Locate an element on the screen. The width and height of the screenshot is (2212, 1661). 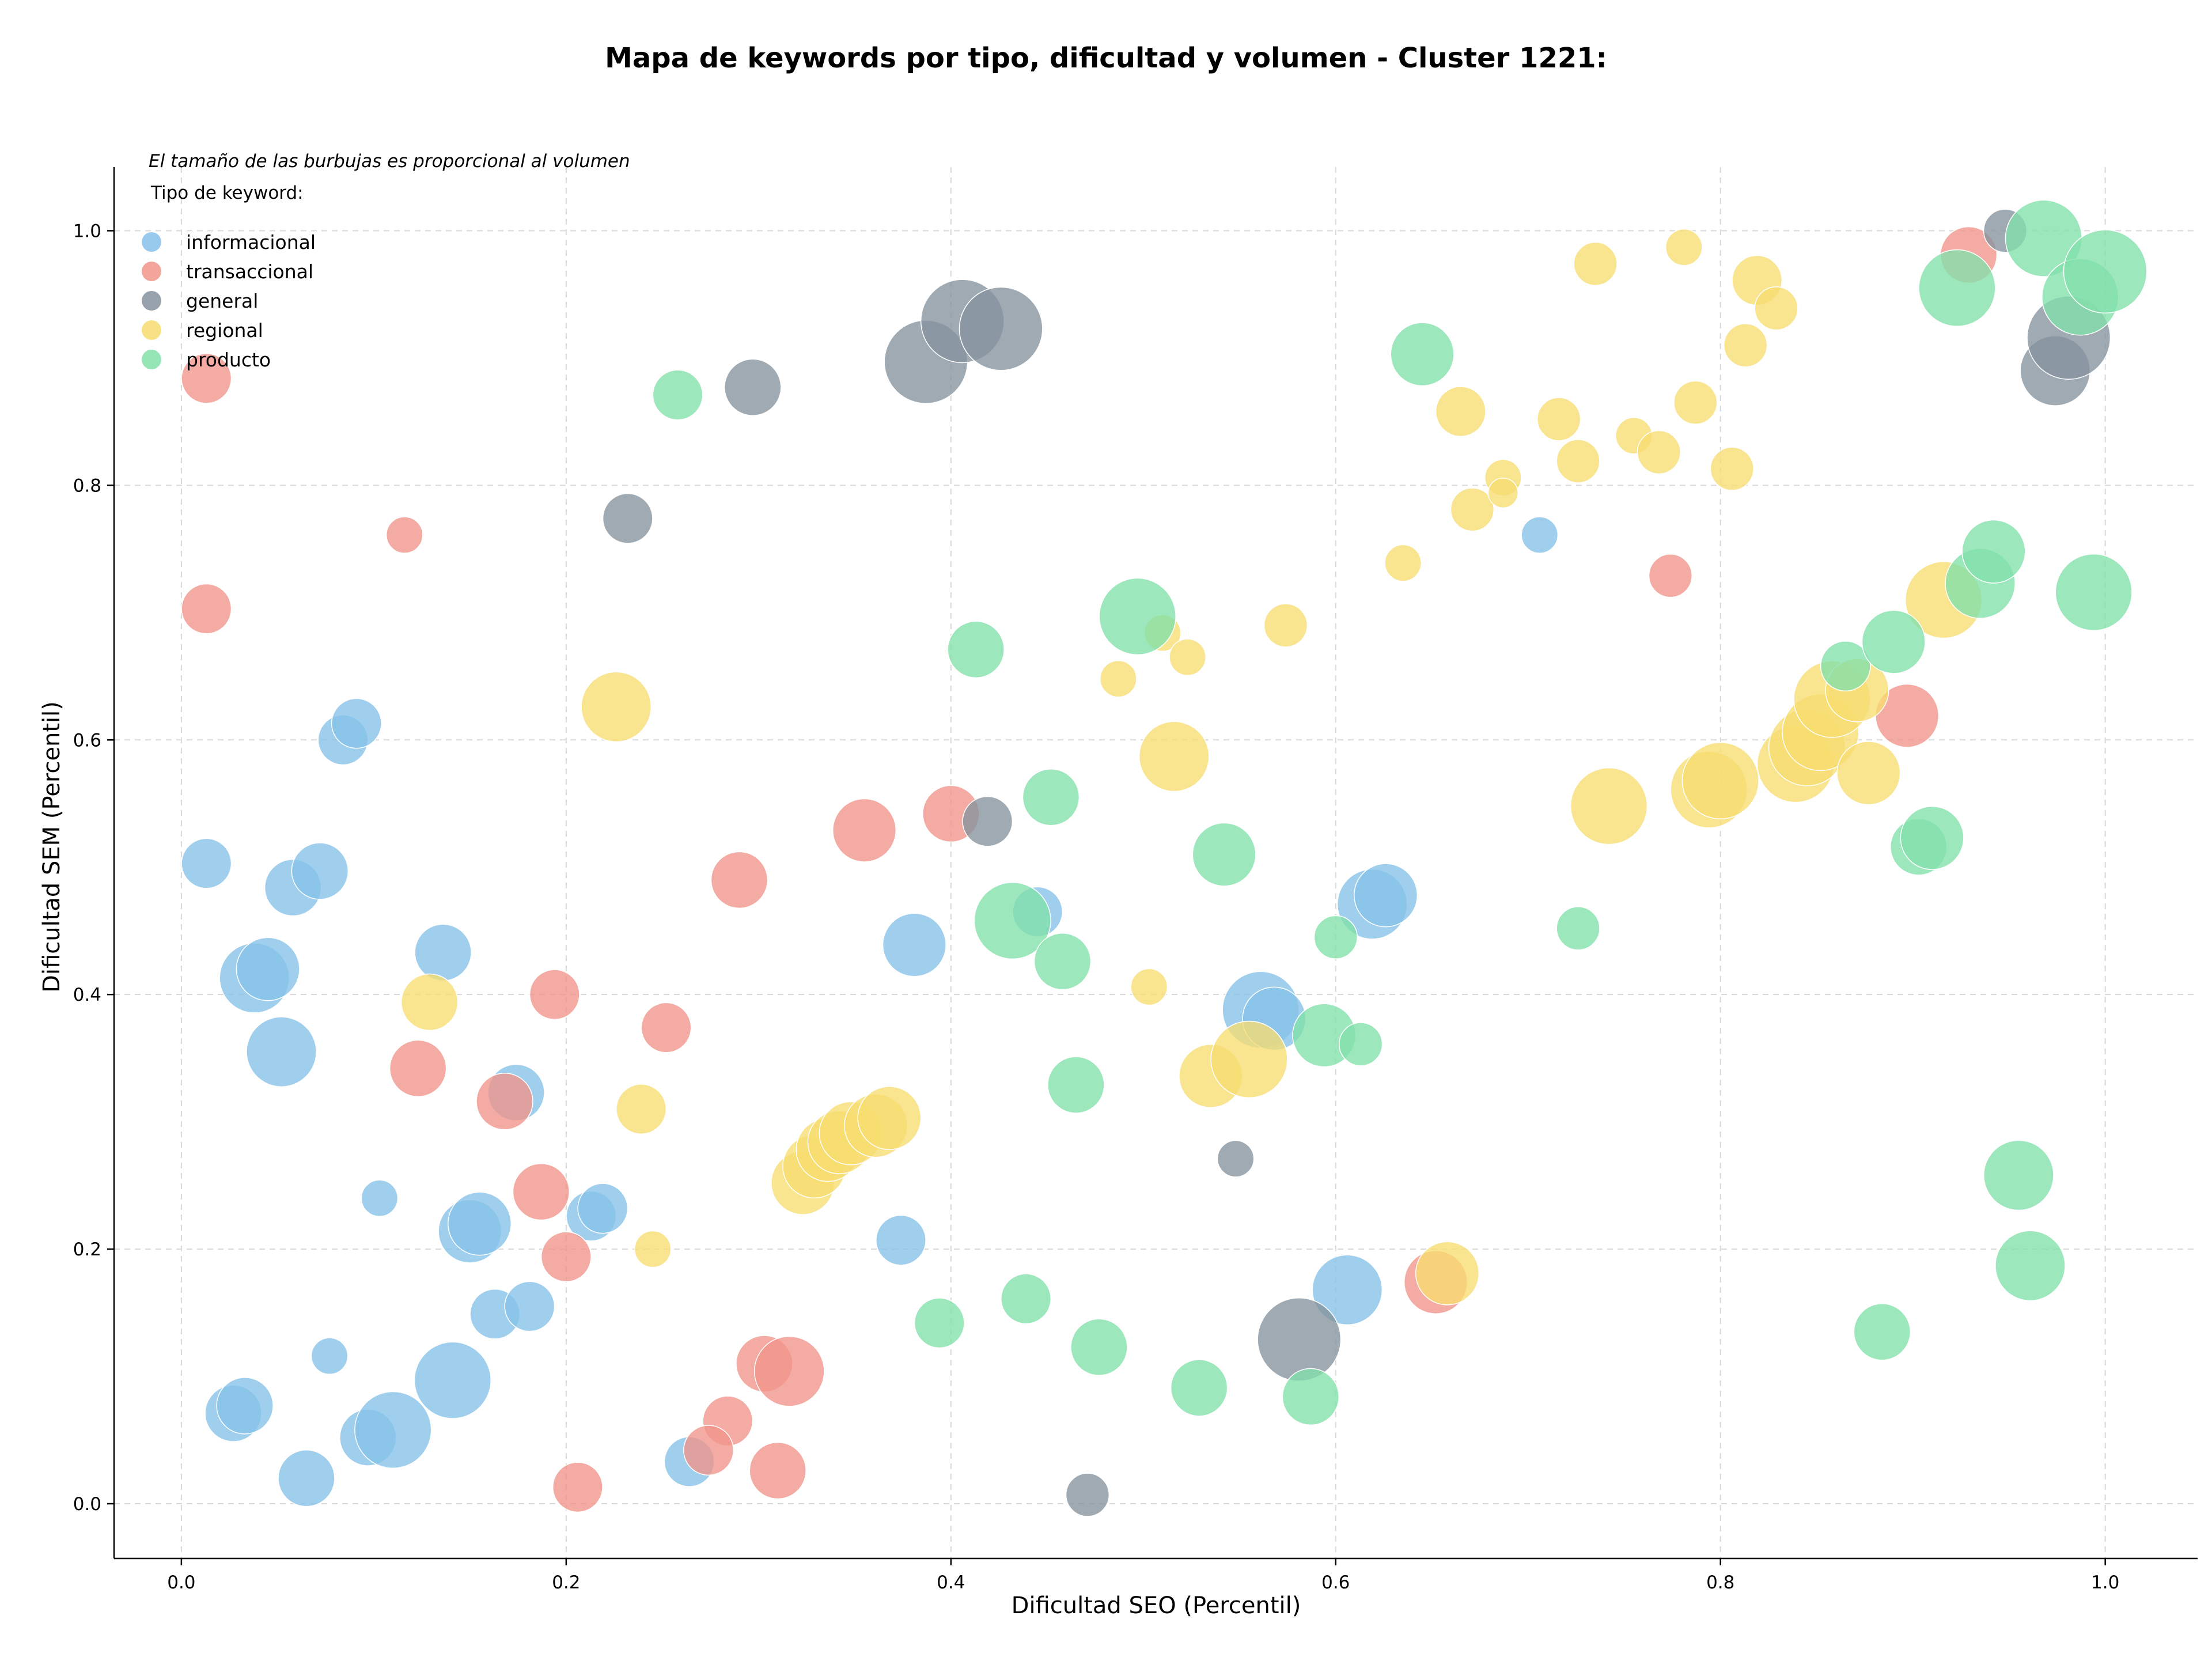
y-tick-label: 0.6 is located at coordinates (87, 740).